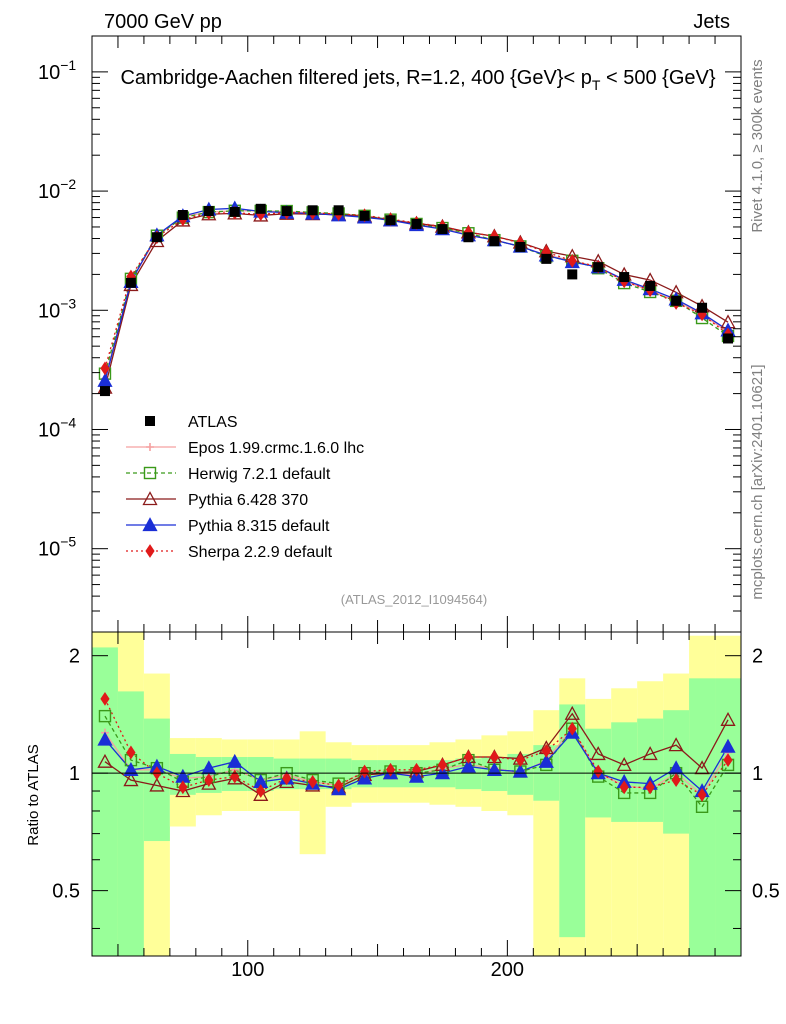 This screenshot has width=786, height=1024. What do you see at coordinates (657, 78) in the screenshot?
I see `title-tail: < 500 {GeV}` at bounding box center [657, 78].